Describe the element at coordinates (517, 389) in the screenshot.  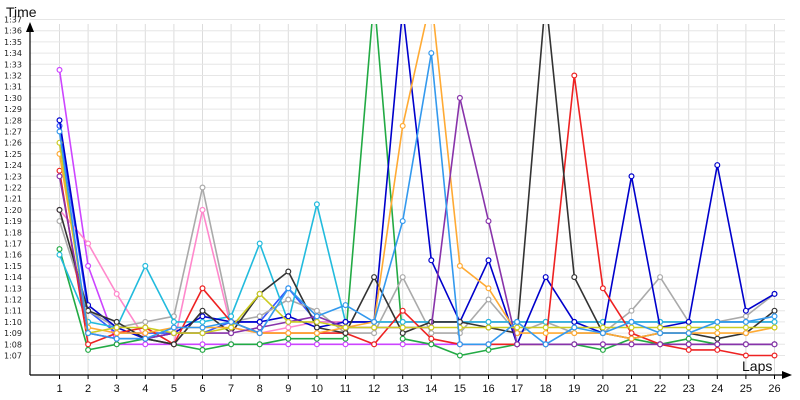
I see `x-tick-label: 17` at that location.